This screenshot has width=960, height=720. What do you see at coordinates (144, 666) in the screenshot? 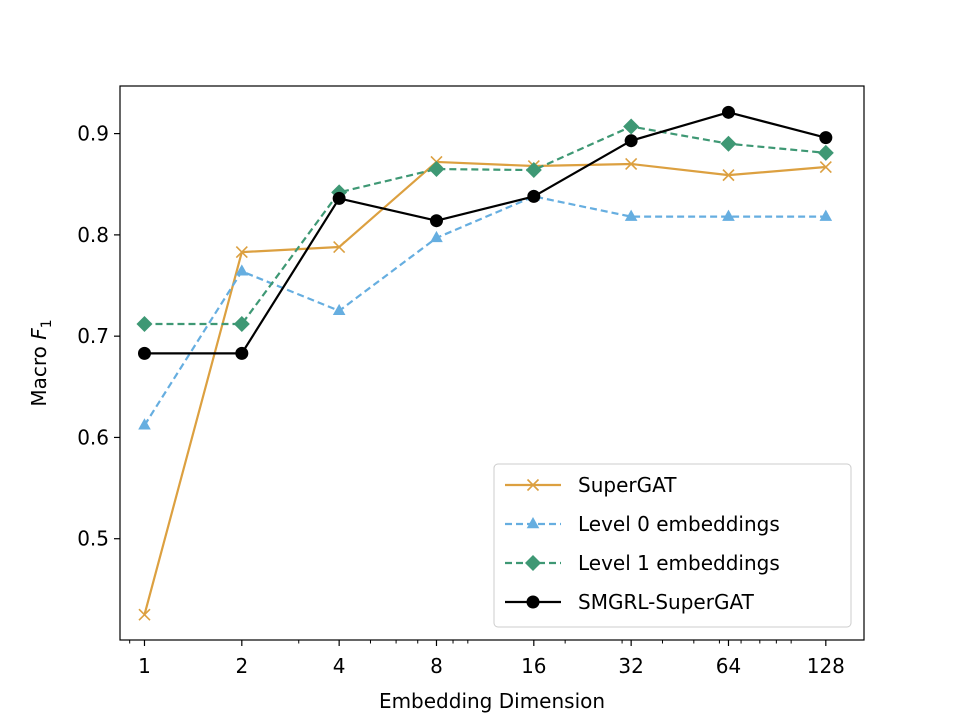
I see `x-tick-label: 1` at bounding box center [144, 666].